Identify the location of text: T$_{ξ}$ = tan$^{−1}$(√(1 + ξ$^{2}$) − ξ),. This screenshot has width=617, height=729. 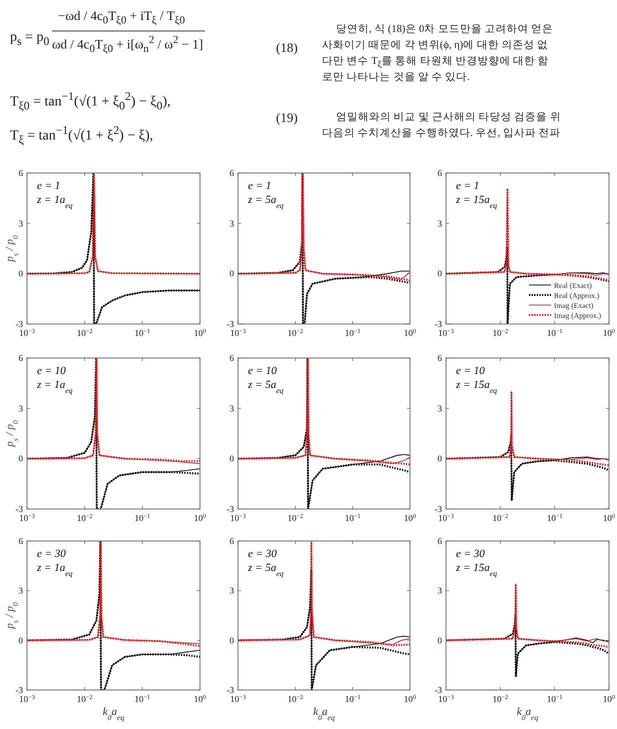
(82, 135).